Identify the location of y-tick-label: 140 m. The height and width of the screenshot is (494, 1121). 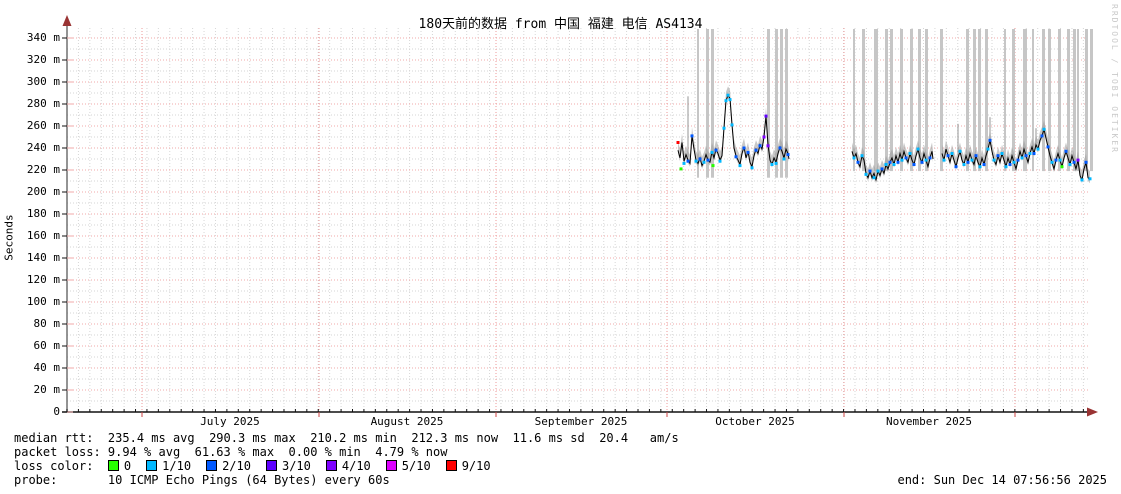
(43, 257).